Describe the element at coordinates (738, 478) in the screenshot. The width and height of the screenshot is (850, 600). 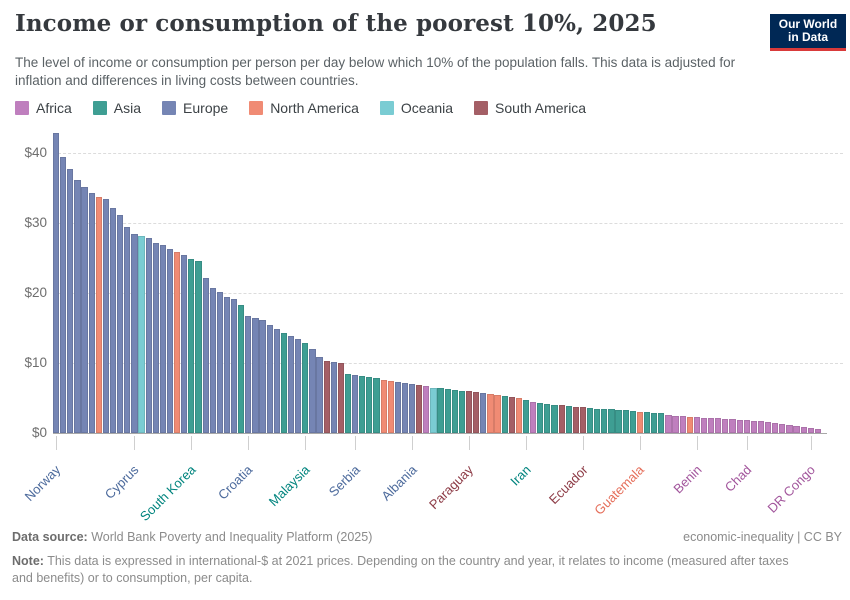
I see `x-label-chad: Chad` at that location.